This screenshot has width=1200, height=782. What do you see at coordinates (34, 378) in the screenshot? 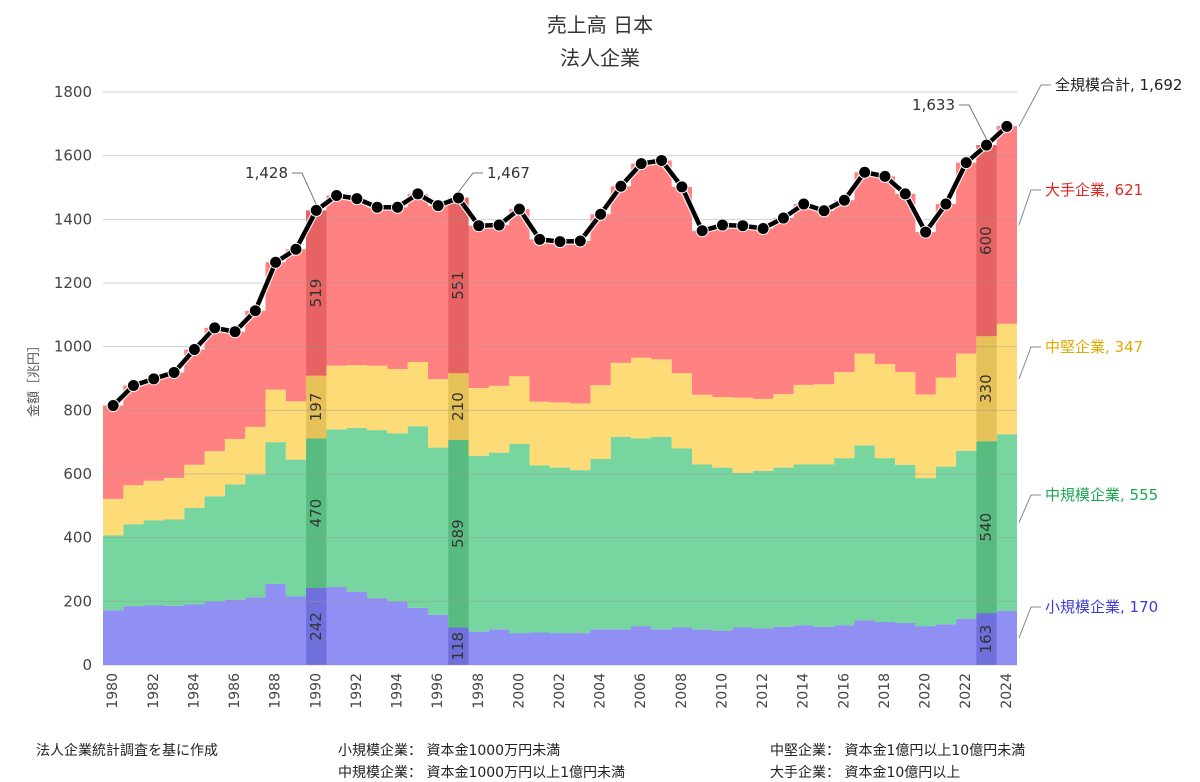
I see `y-axis-label: 金額［兆円］` at bounding box center [34, 378].